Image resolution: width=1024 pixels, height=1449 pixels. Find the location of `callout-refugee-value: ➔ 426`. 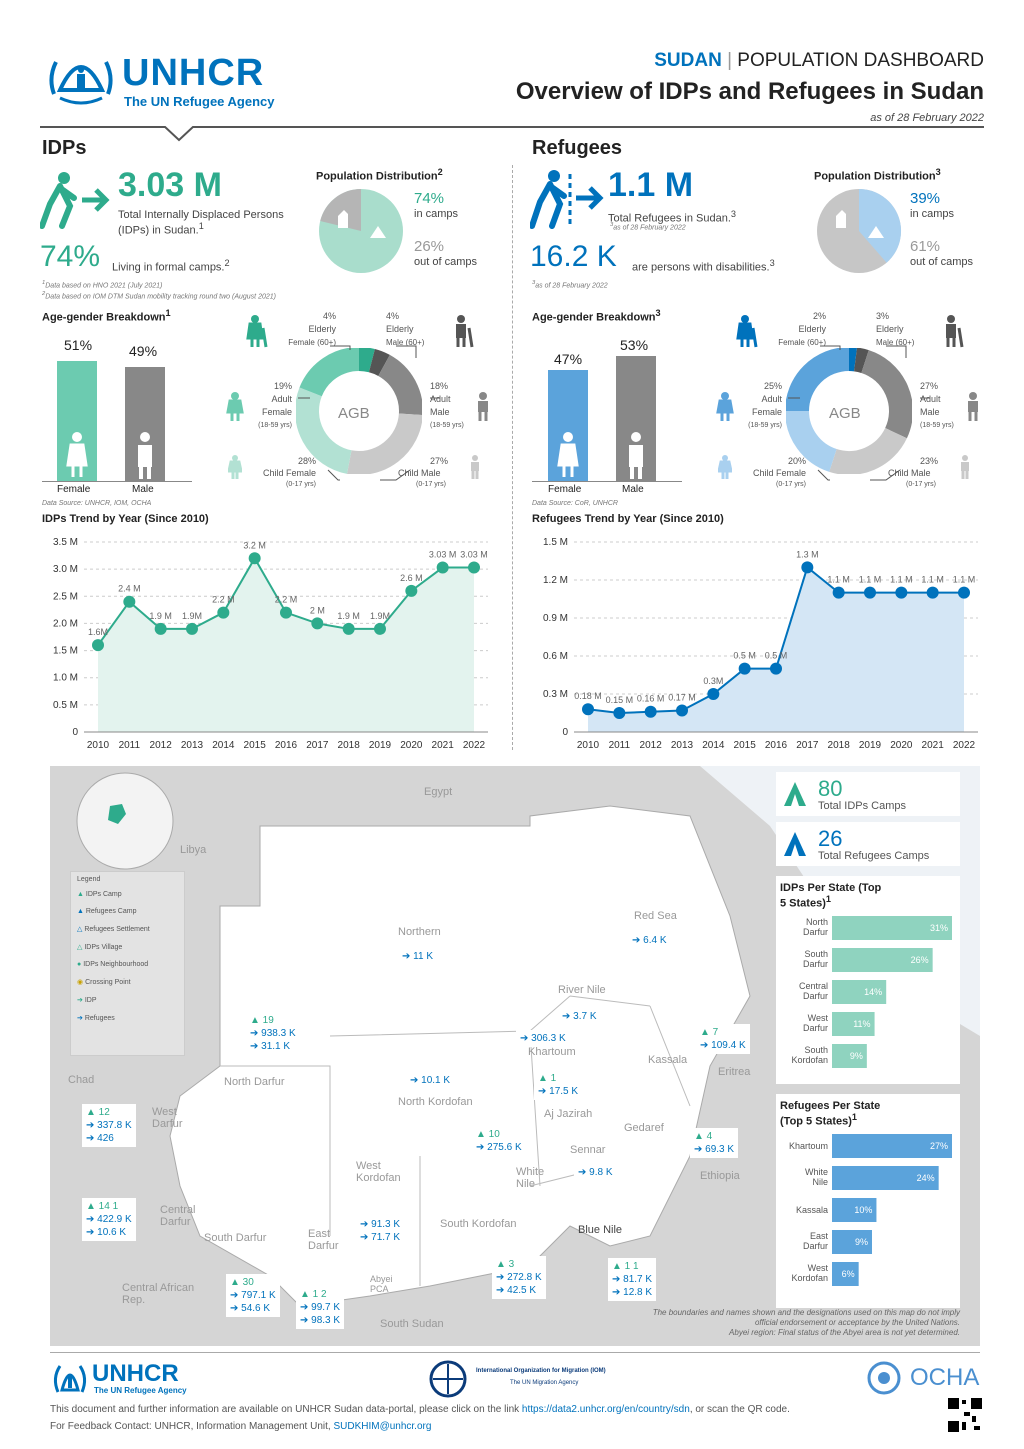

callout-refugee-value: ➔ 426 is located at coordinates (100, 1138).